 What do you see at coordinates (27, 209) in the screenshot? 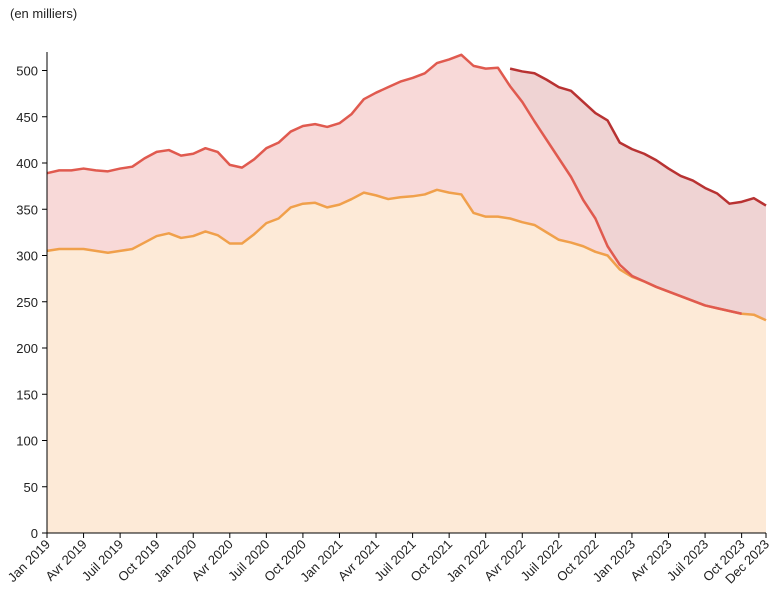
I see `y-tick-label: 350` at bounding box center [27, 209].